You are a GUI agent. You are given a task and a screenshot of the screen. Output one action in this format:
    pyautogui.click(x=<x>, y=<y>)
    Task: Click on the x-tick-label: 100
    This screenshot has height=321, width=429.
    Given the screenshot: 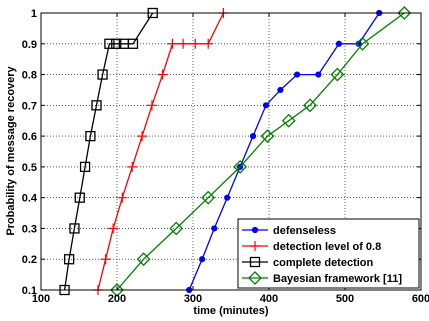 What is the action you would take?
    pyautogui.click(x=41, y=299)
    